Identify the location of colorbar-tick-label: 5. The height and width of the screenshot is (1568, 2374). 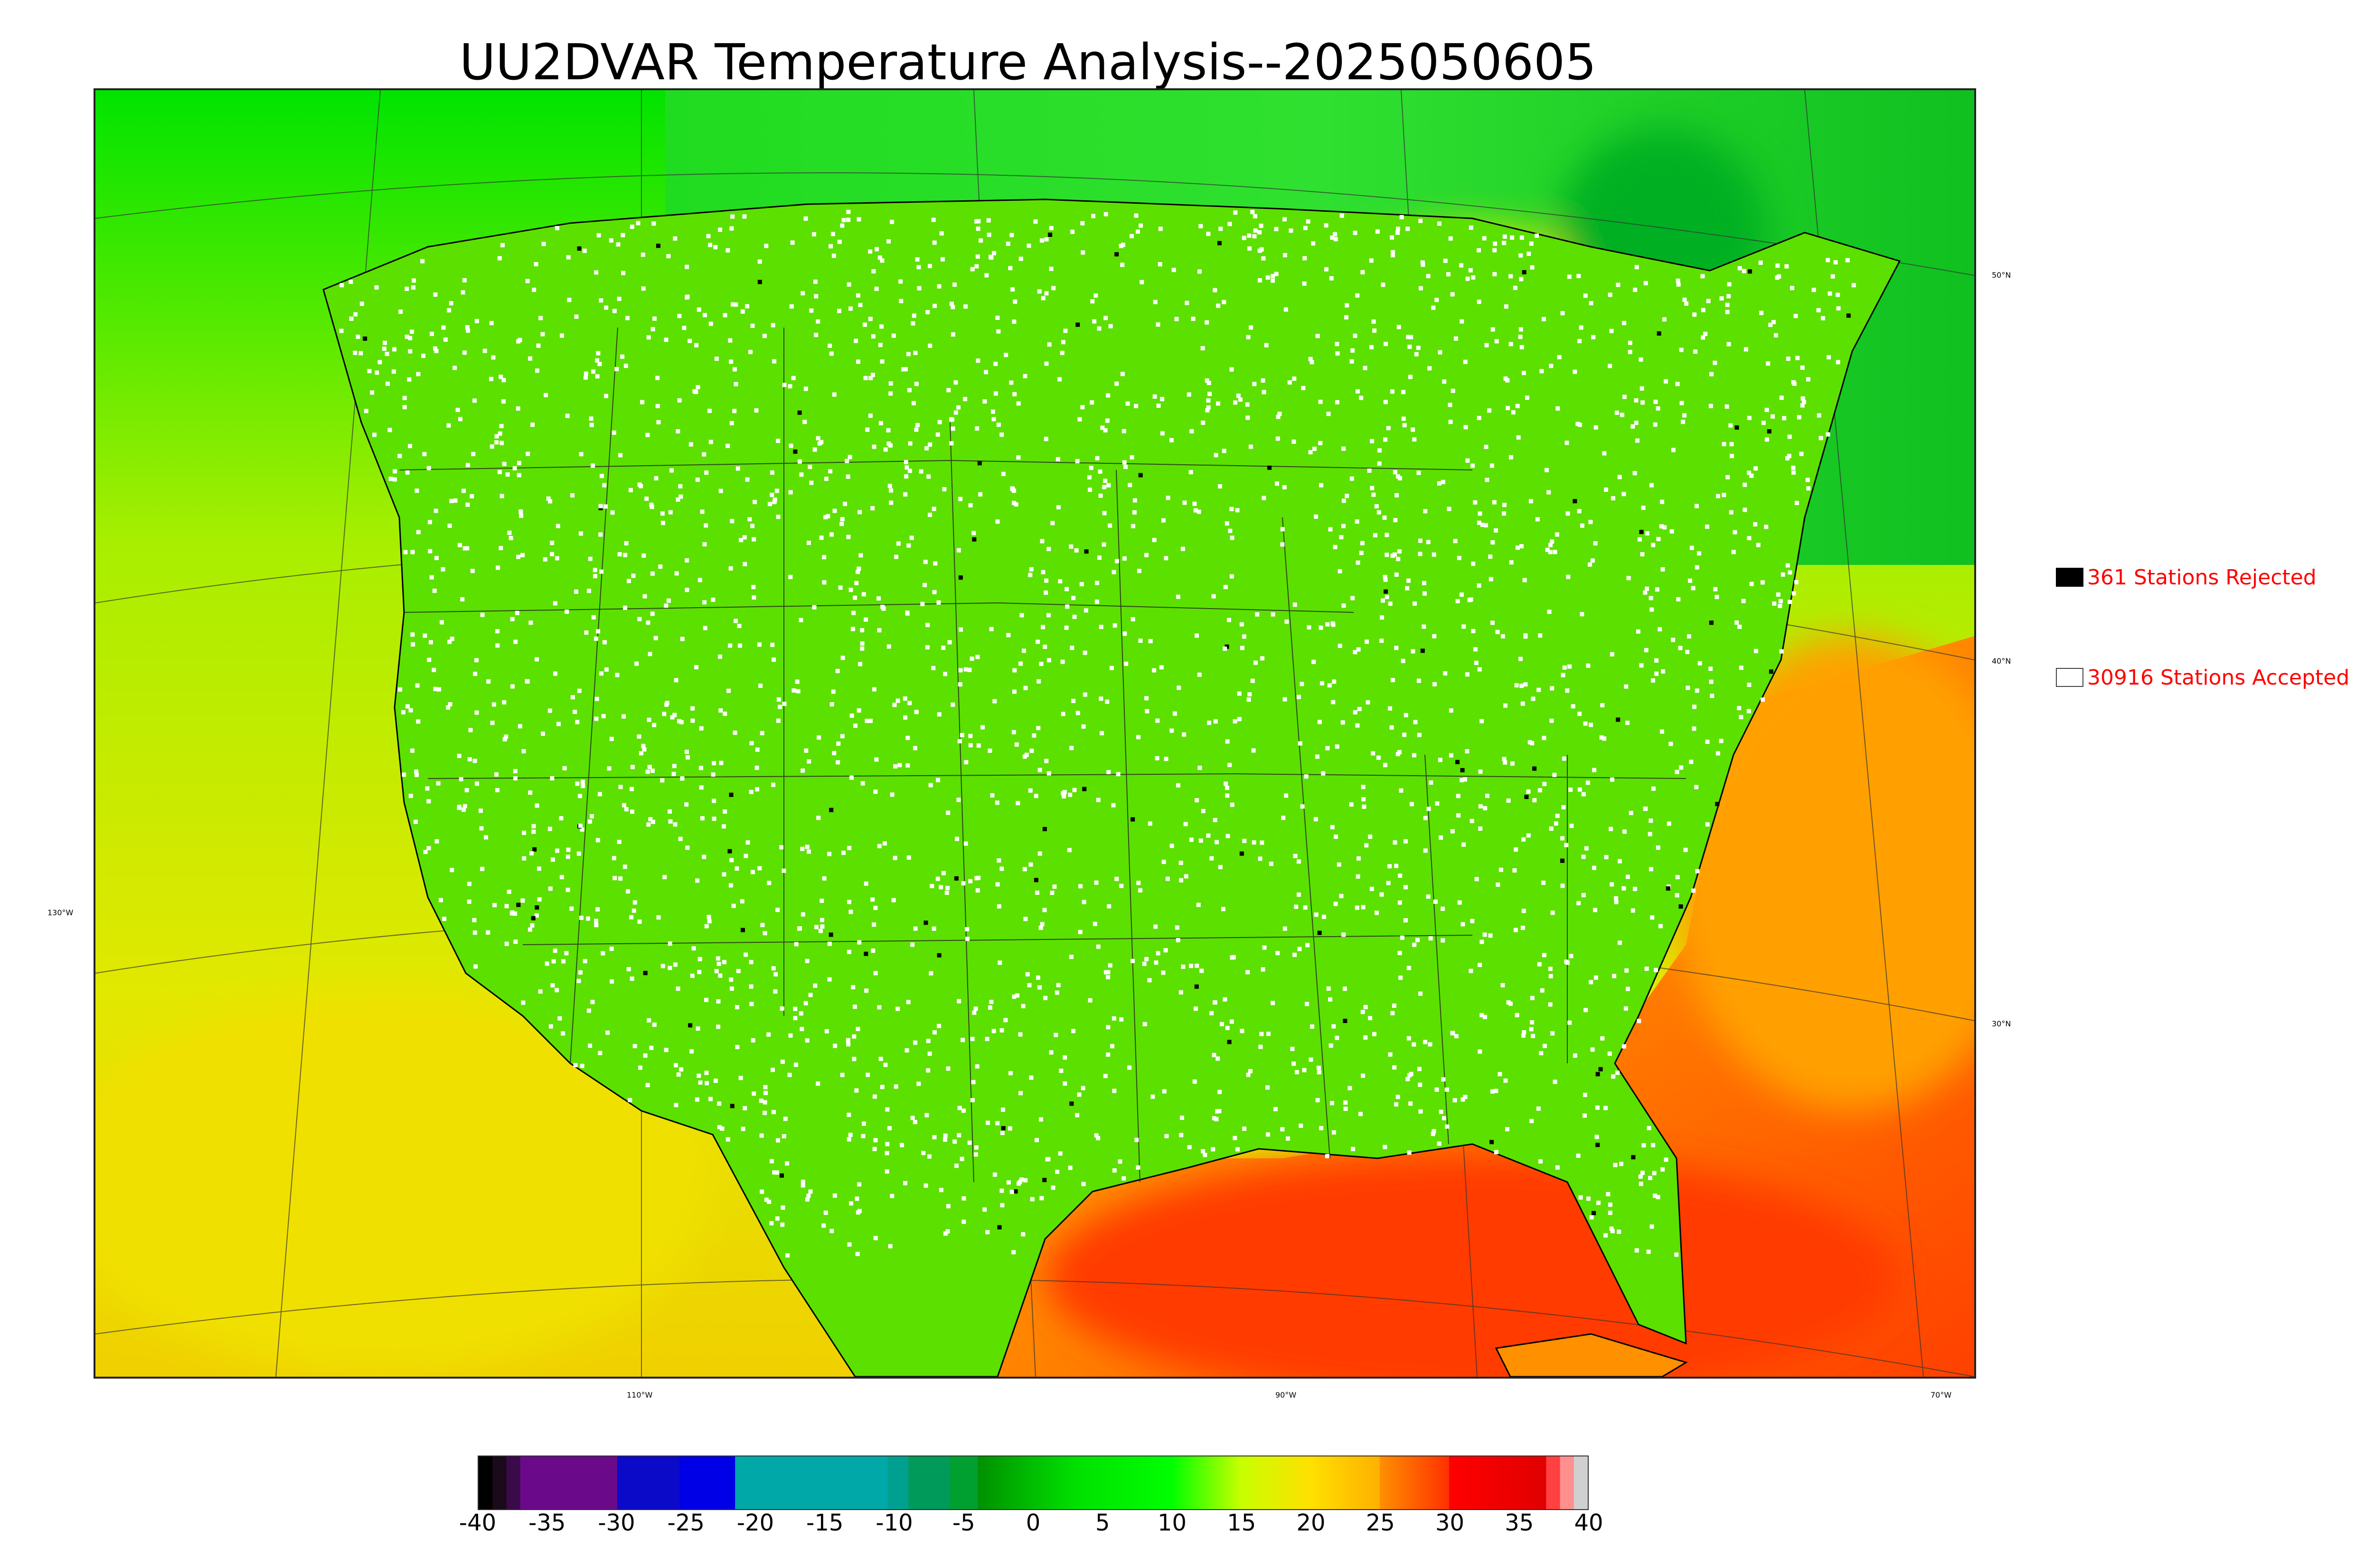
(1102, 1523).